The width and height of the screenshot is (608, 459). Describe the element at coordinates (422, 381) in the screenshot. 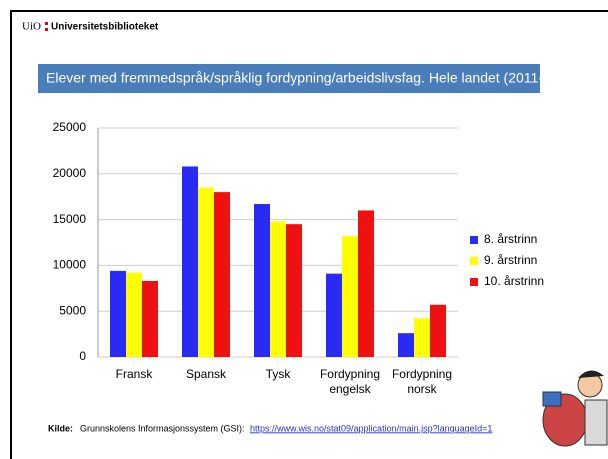

I see `x-tick-label: Fordypning norsk` at that location.